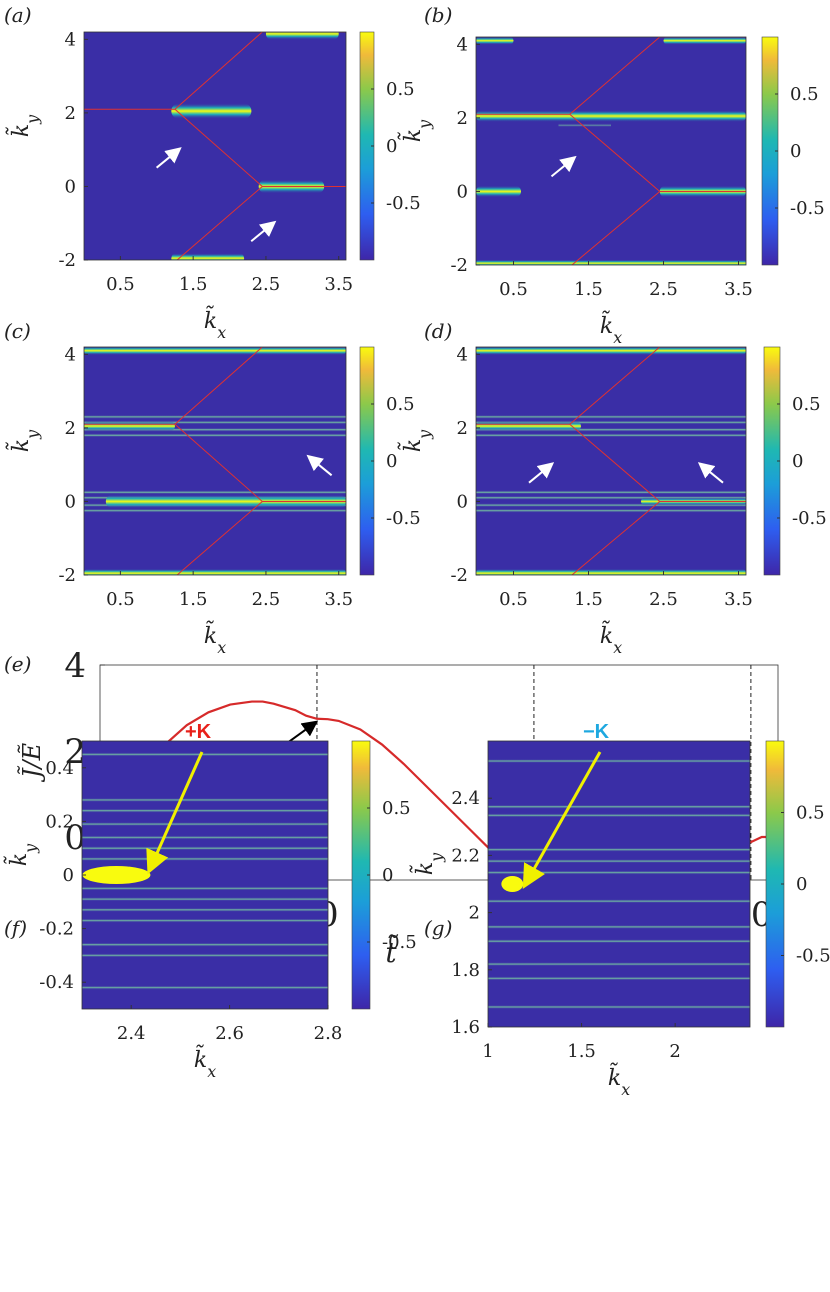  I want to click on y-tick-label: 2.4, so click(465, 798).